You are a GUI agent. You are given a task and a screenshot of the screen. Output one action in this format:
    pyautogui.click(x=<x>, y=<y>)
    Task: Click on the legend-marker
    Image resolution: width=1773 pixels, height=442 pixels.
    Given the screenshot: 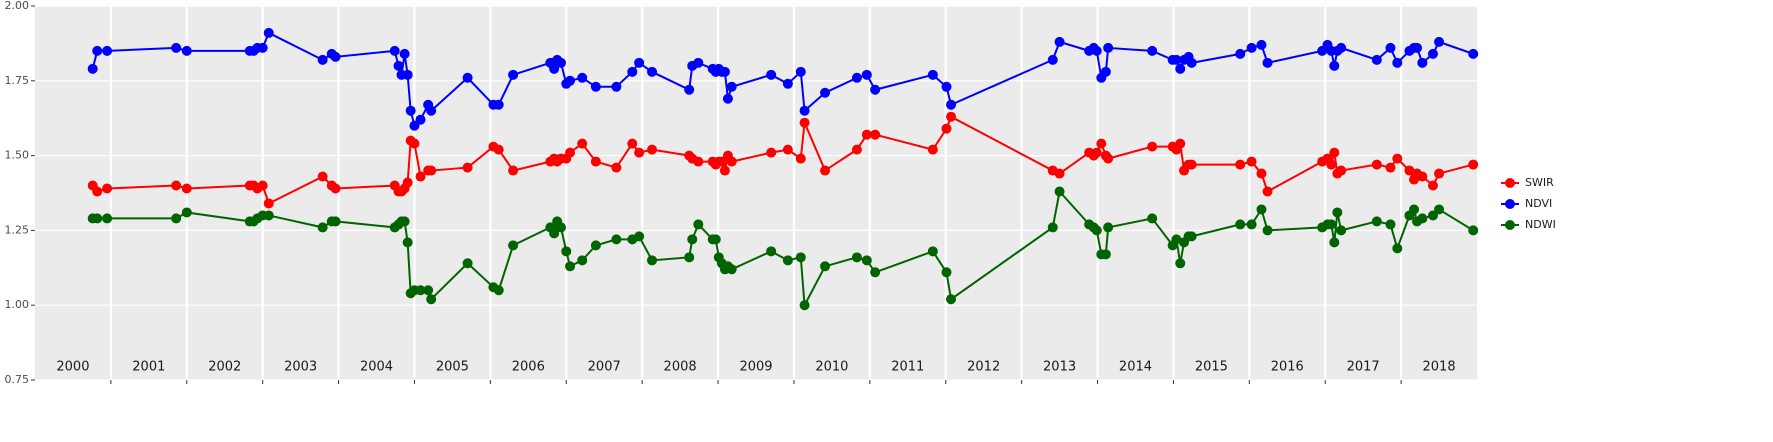 What is the action you would take?
    pyautogui.click(x=1510, y=183)
    